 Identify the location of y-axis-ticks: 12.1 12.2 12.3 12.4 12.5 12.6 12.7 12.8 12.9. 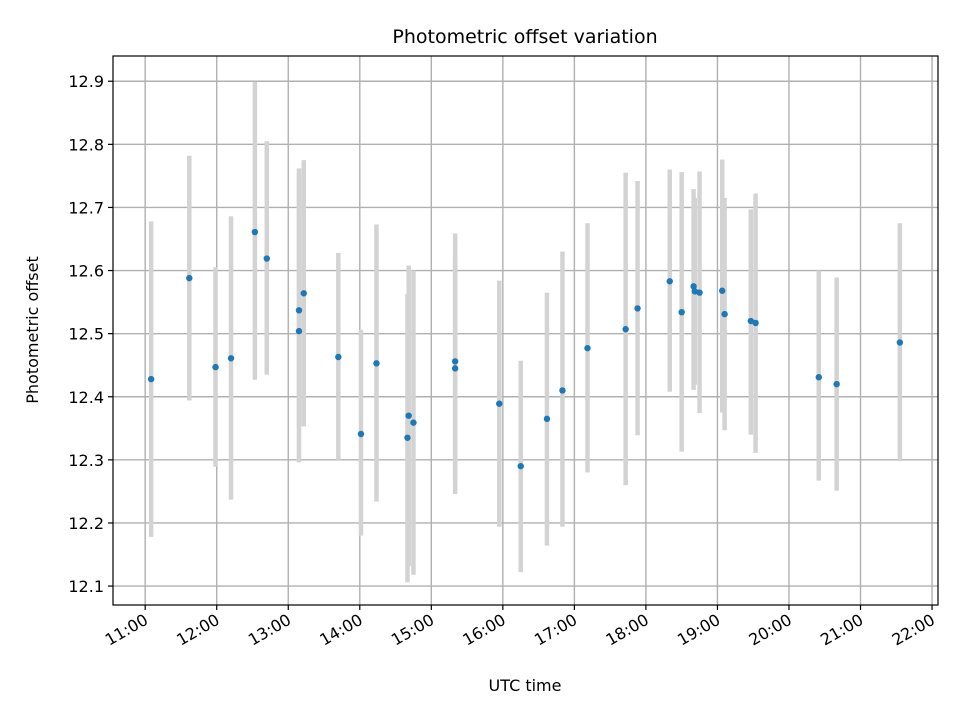
(90, 334).